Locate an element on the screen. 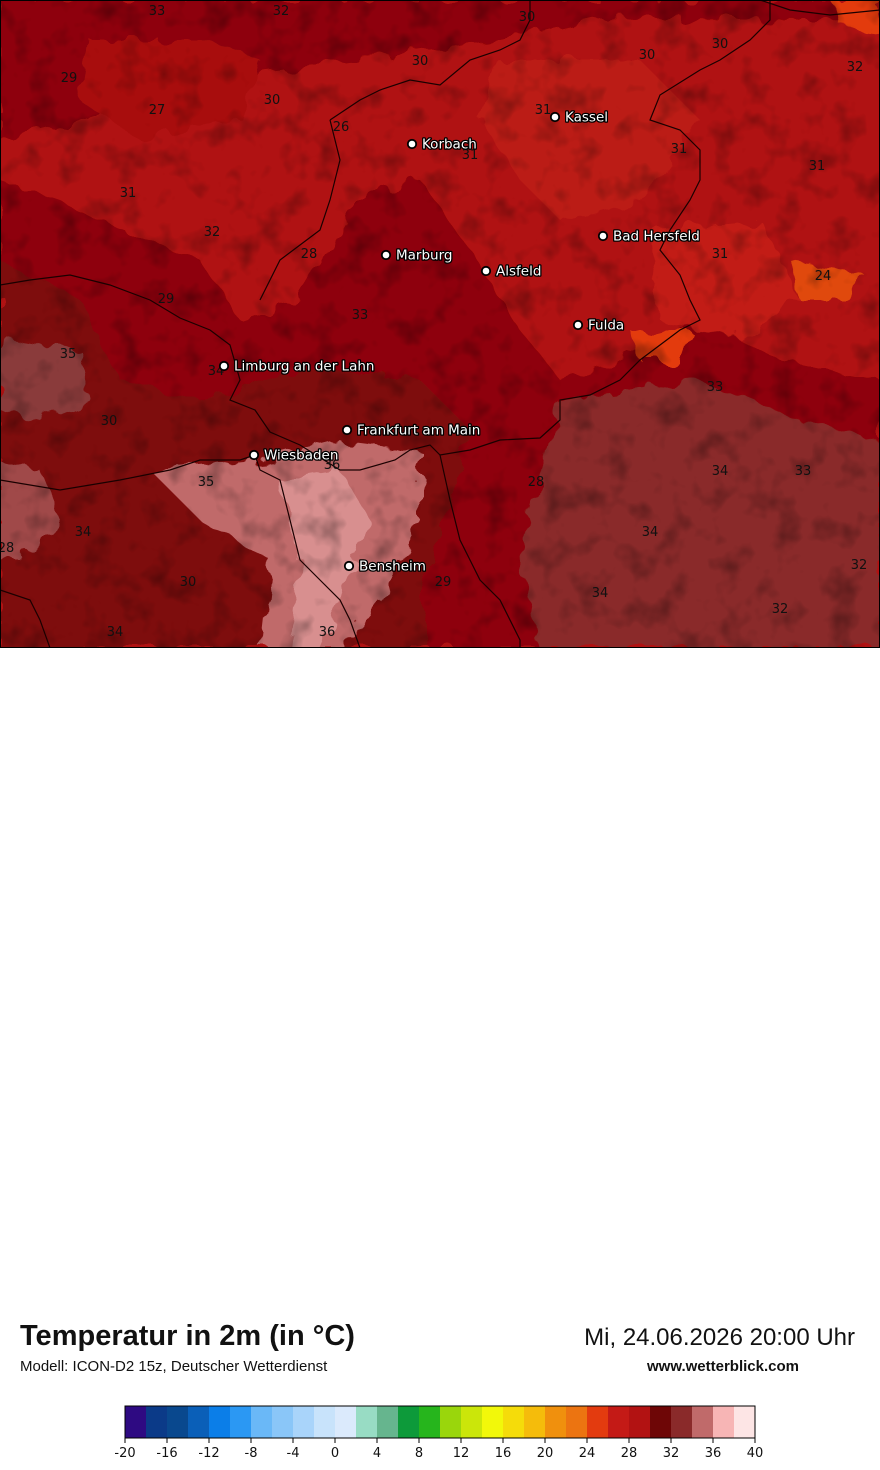 The width and height of the screenshot is (880, 1470). city-marker: Fulda is located at coordinates (598, 325).